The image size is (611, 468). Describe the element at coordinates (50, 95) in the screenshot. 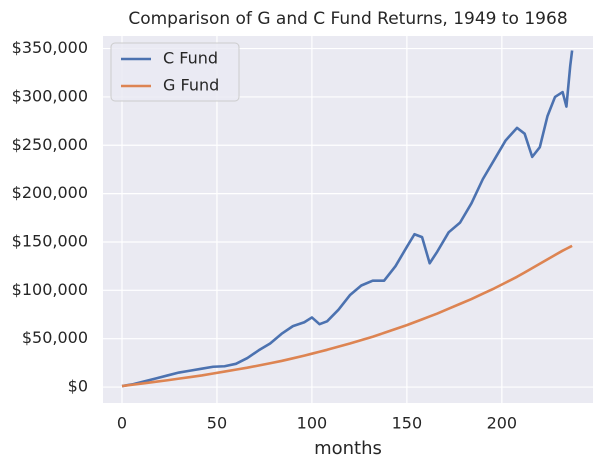

I see `y-tick-label: $300,000` at that location.